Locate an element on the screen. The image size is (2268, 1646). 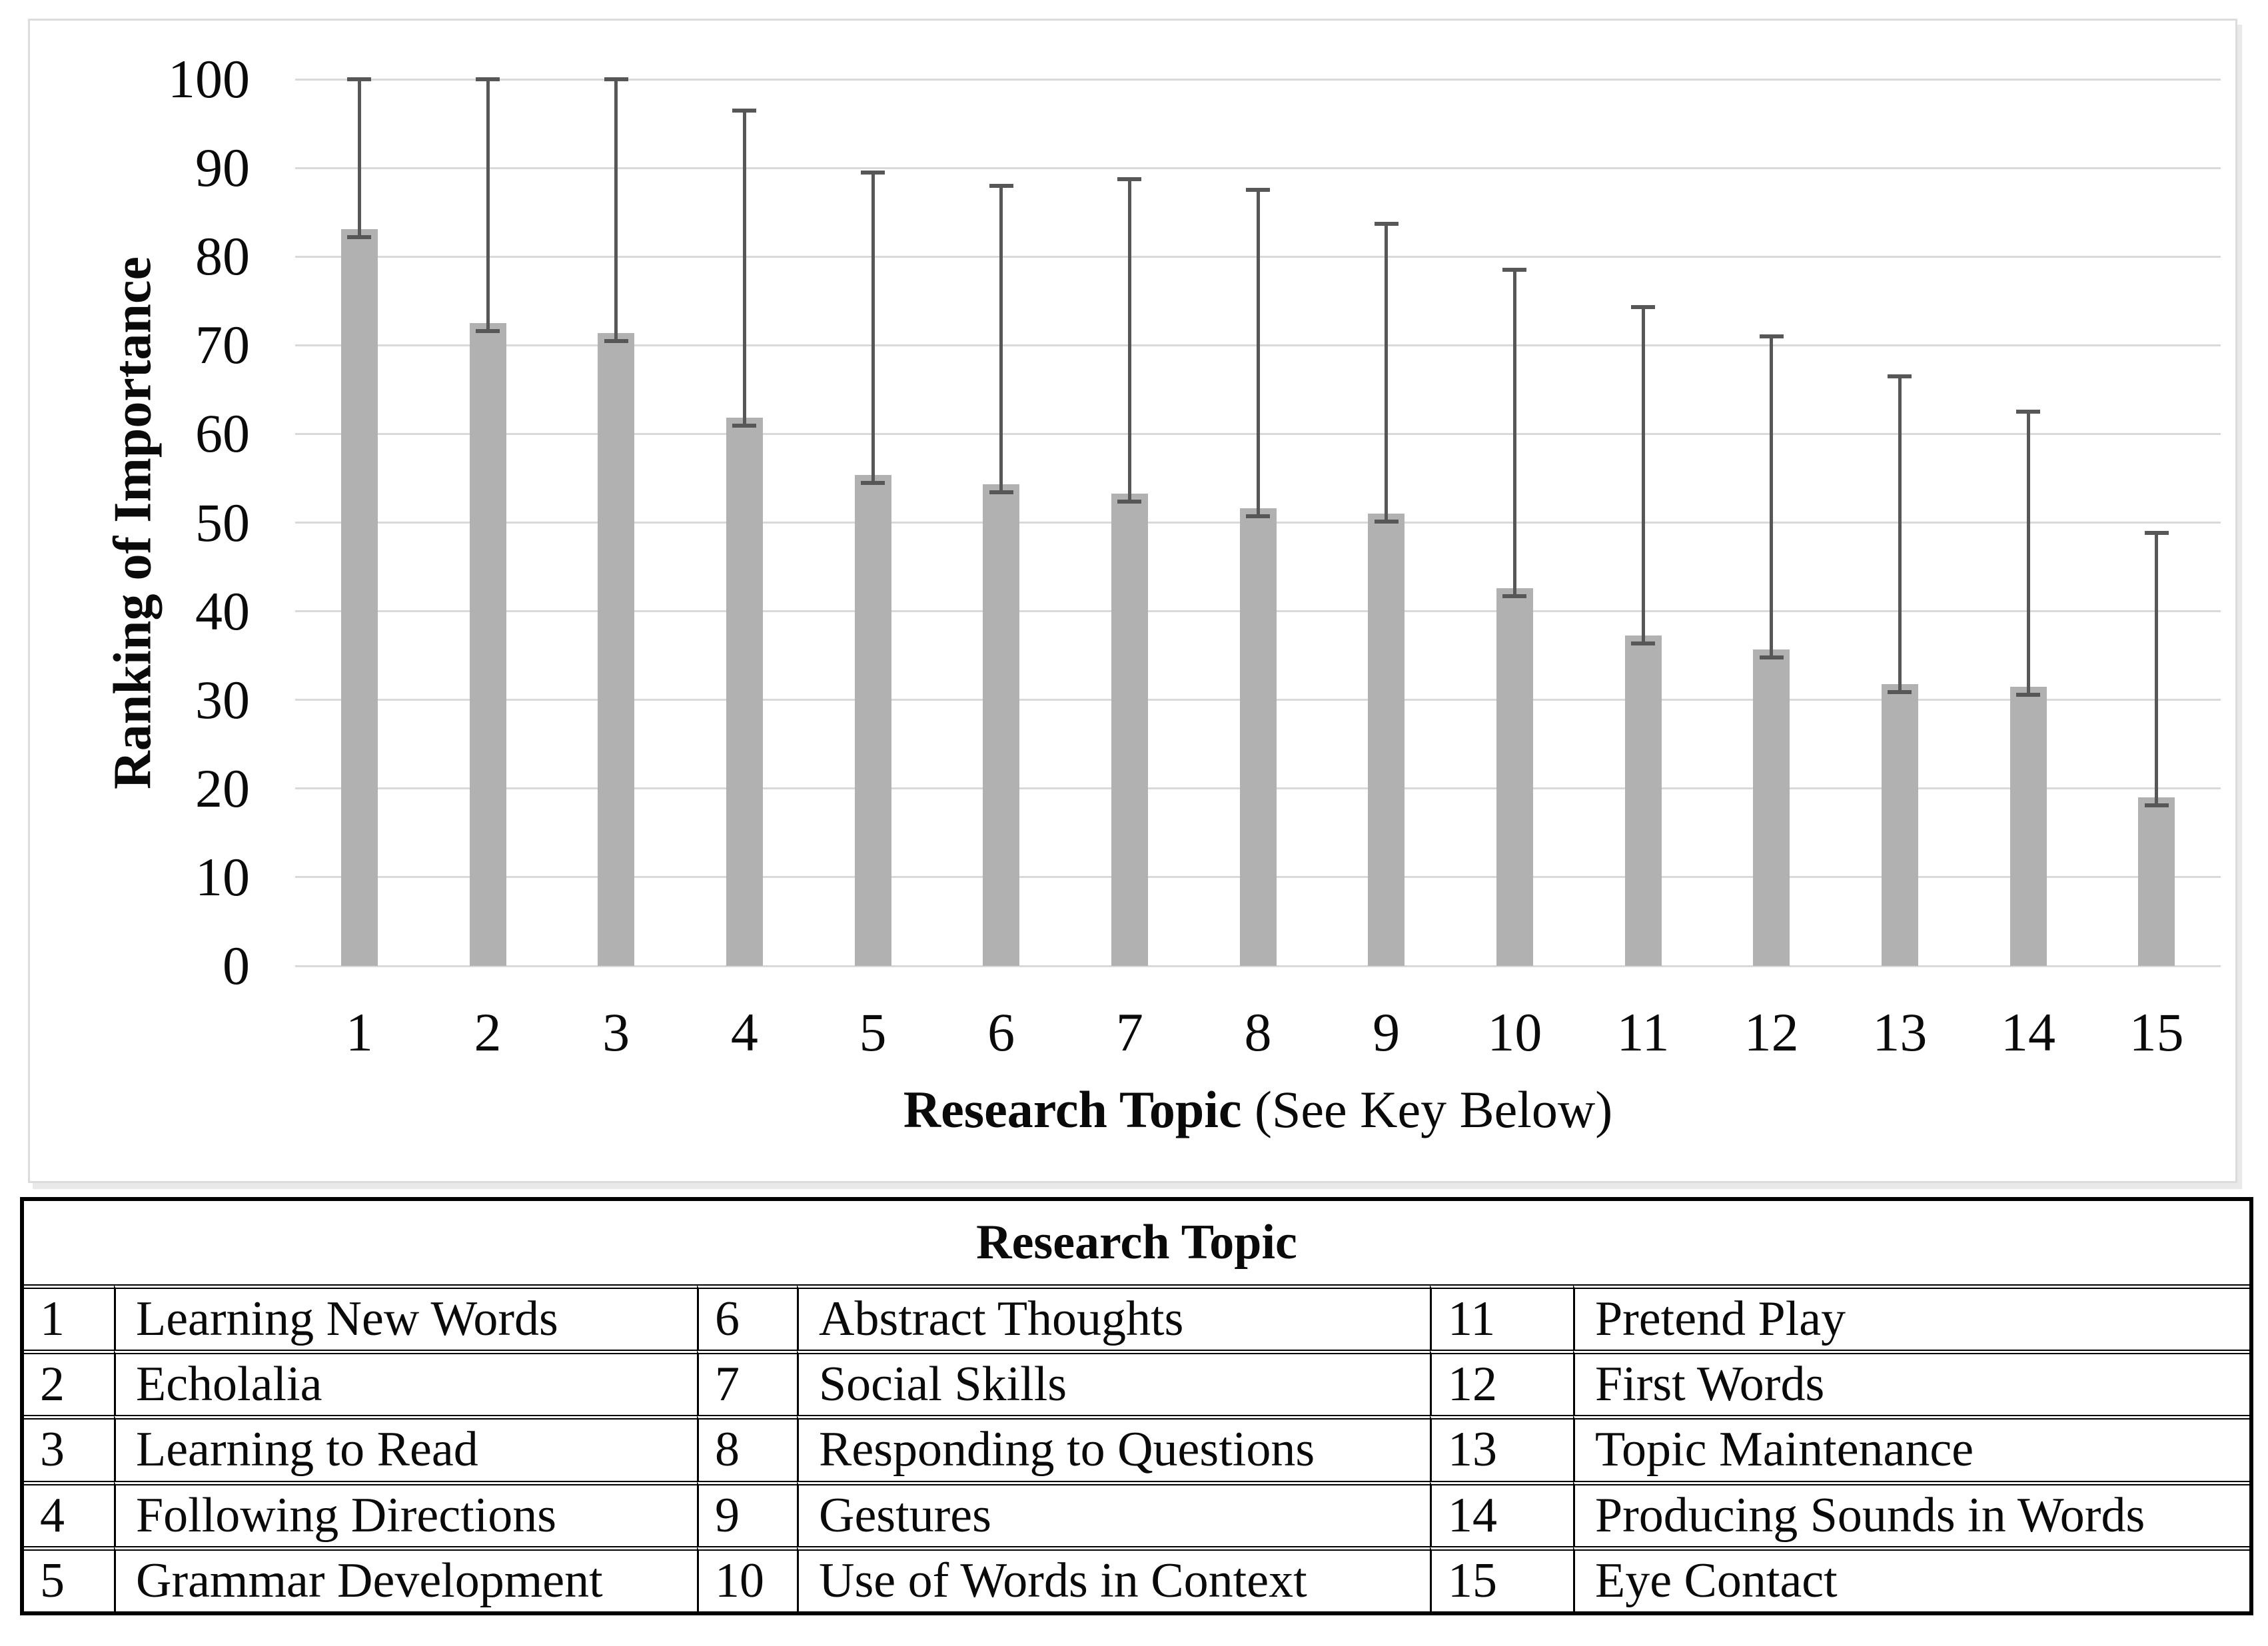
x-tick-label: 5 is located at coordinates (873, 1032).